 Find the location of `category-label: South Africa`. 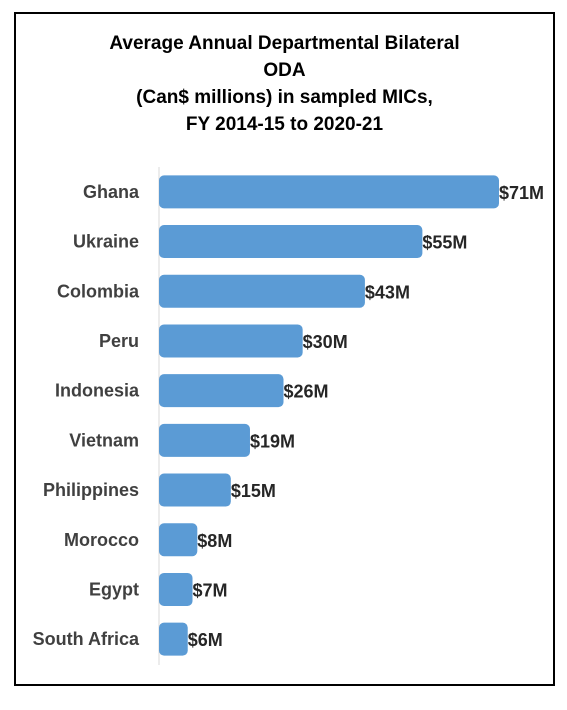

category-label: South Africa is located at coordinates (86, 639).